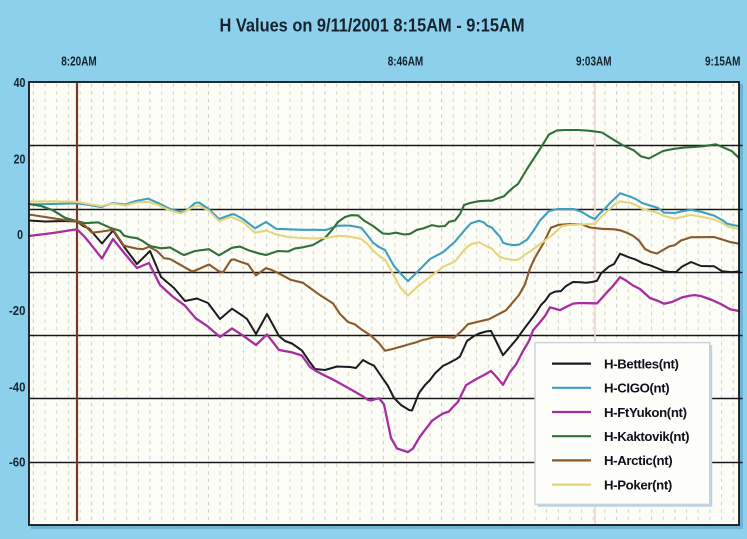 The image size is (747, 539). What do you see at coordinates (723, 61) in the screenshot?
I see `svg-text: 9:15AM` at bounding box center [723, 61].